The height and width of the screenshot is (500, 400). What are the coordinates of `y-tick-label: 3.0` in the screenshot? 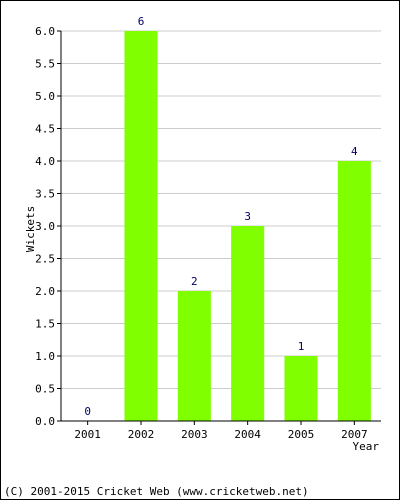 It's located at (45, 226).